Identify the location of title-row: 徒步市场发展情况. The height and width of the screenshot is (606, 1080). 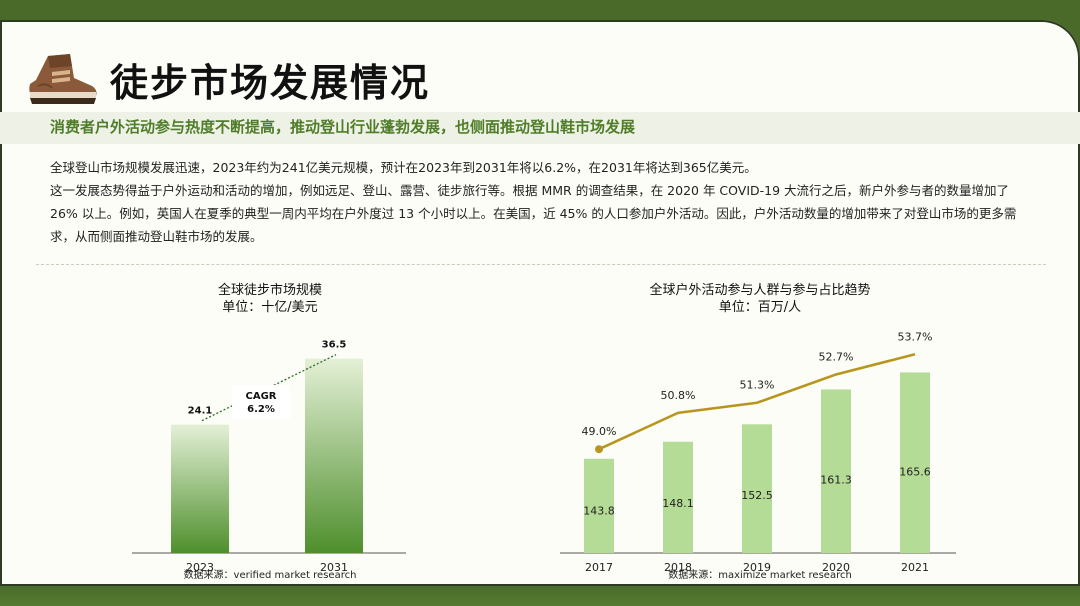
(228, 79).